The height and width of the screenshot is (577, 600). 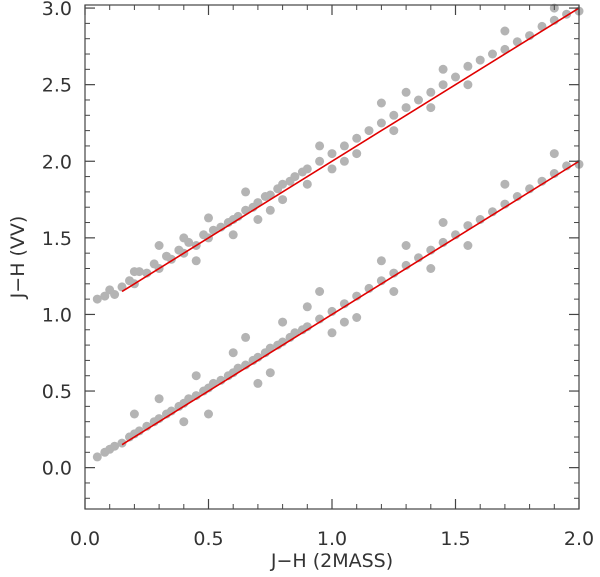 What do you see at coordinates (57, 10) in the screenshot?
I see `y-tick-label: 3.0` at bounding box center [57, 10].